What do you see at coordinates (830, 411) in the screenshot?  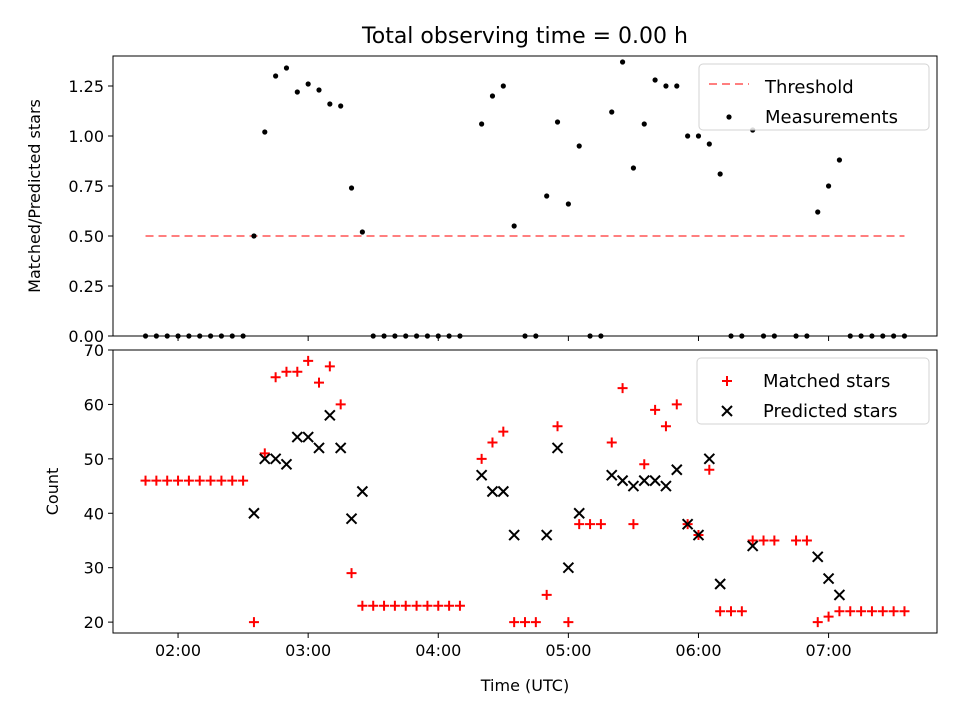 I see `legend-label: Predicted stars` at bounding box center [830, 411].